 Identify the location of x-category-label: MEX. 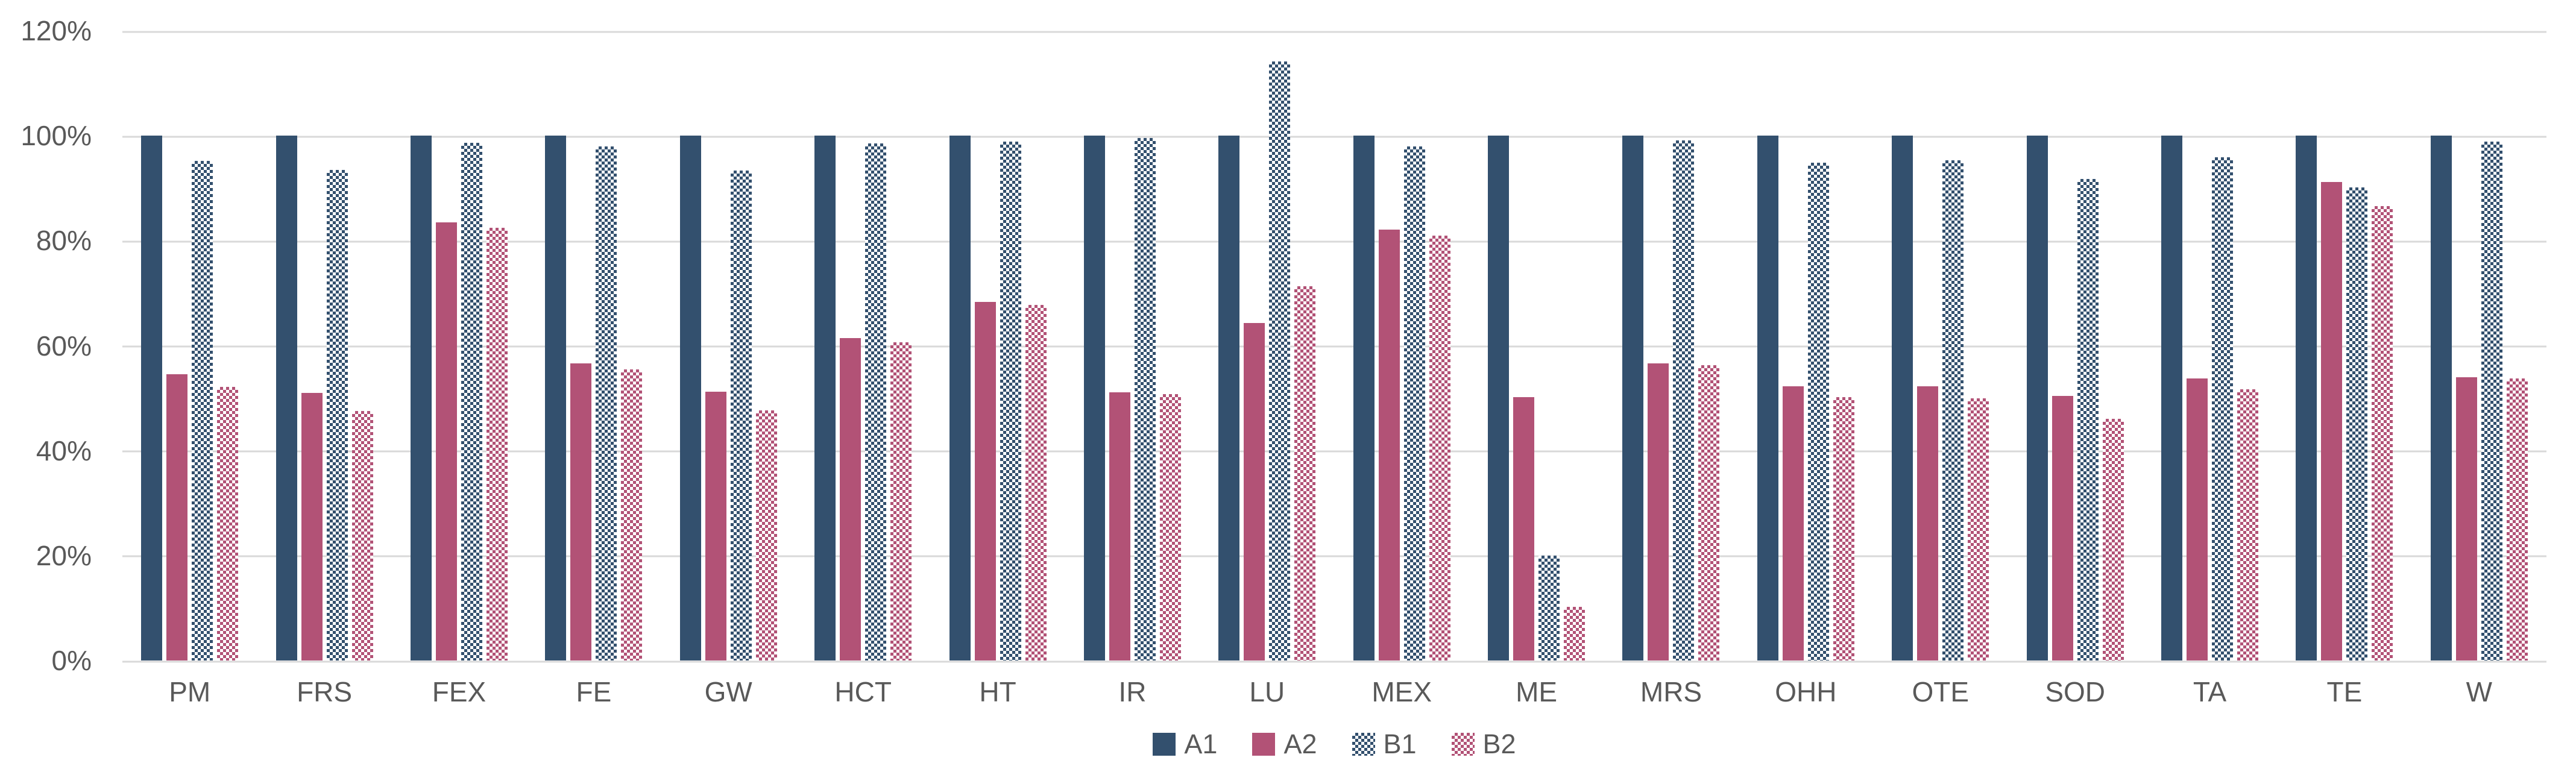
(1401, 691).